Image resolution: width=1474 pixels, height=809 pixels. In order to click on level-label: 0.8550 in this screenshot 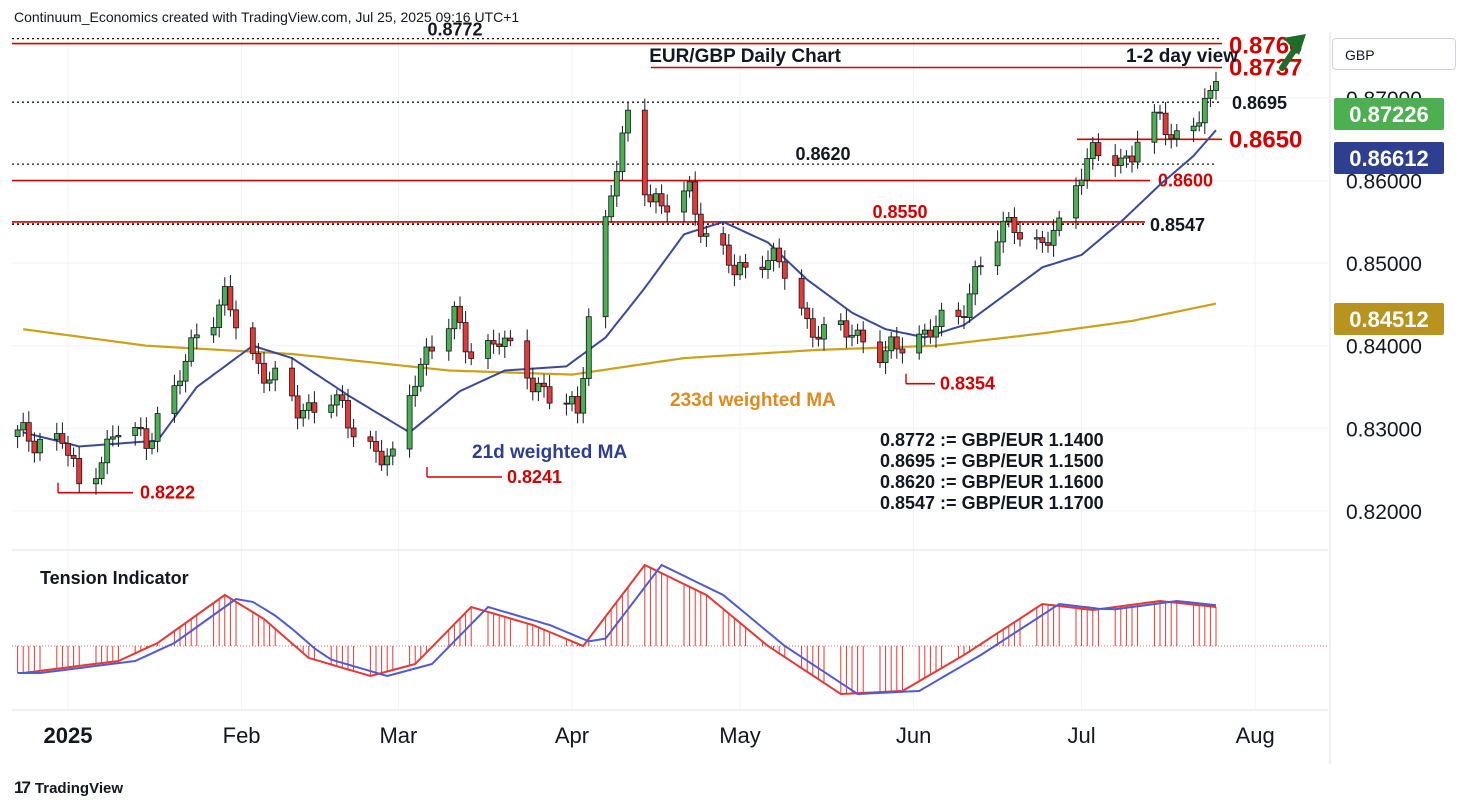, I will do `click(899, 212)`.